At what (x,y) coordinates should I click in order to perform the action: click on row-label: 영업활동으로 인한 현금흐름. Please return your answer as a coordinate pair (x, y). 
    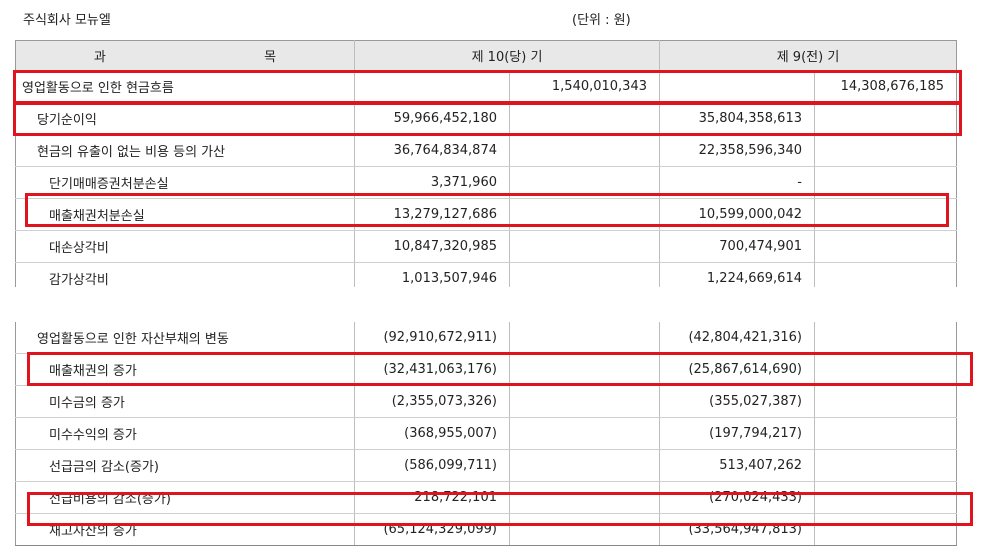
    Looking at the image, I should click on (185, 86).